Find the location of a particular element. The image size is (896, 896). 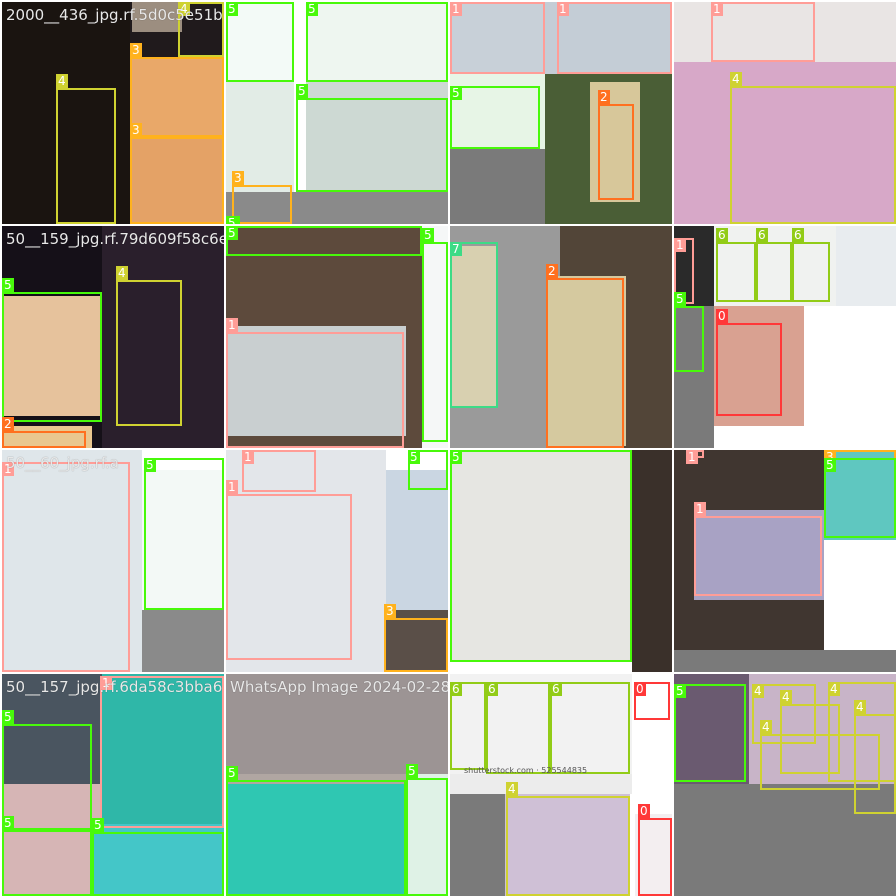

class-label: 7 is located at coordinates (456, 249).